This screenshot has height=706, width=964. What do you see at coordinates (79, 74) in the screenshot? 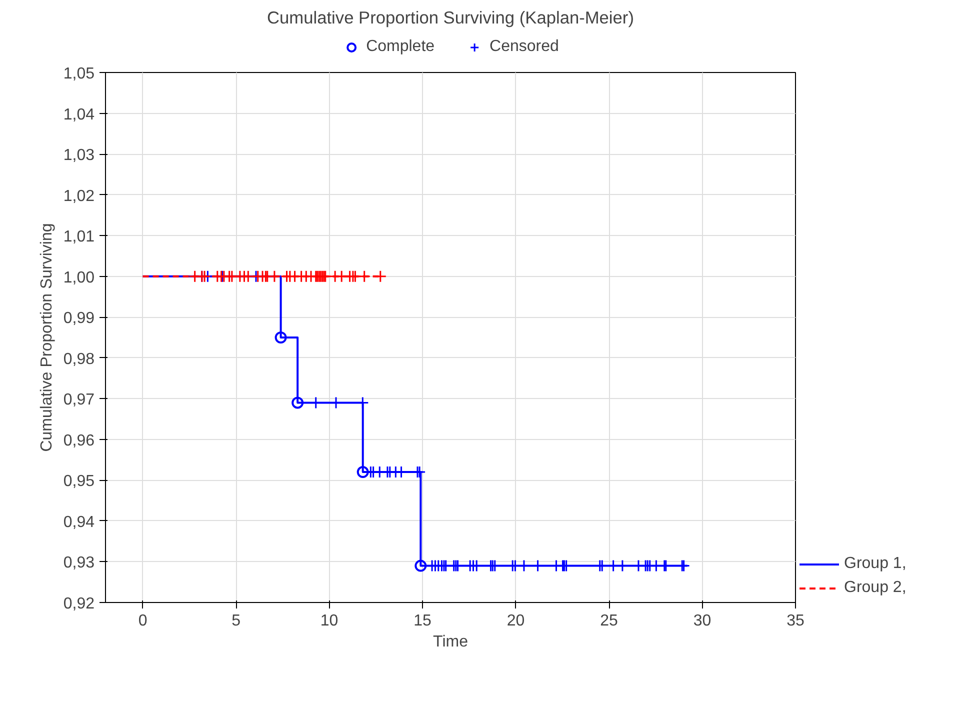
I see `y-tick-label: 1,05` at bounding box center [79, 74].